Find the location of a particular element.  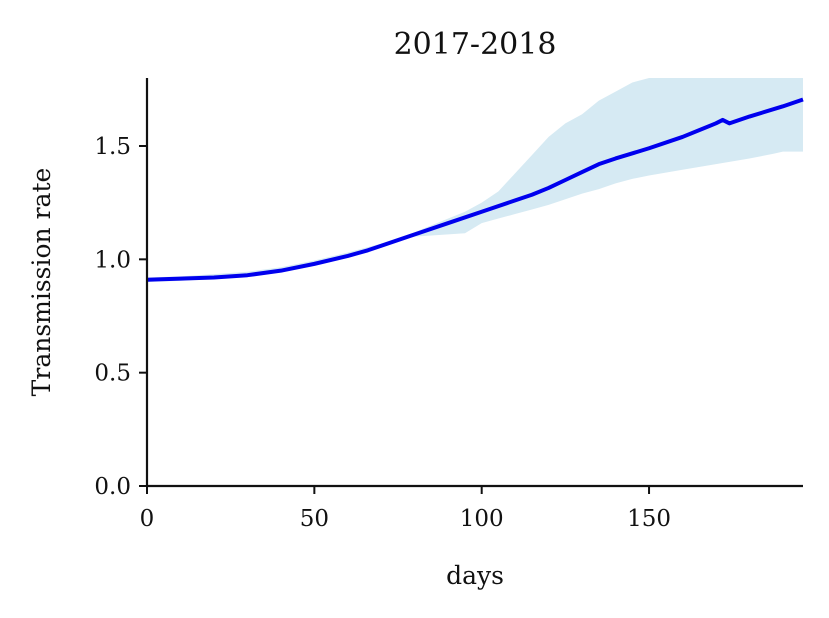

x-tick-label: 150 is located at coordinates (649, 519).